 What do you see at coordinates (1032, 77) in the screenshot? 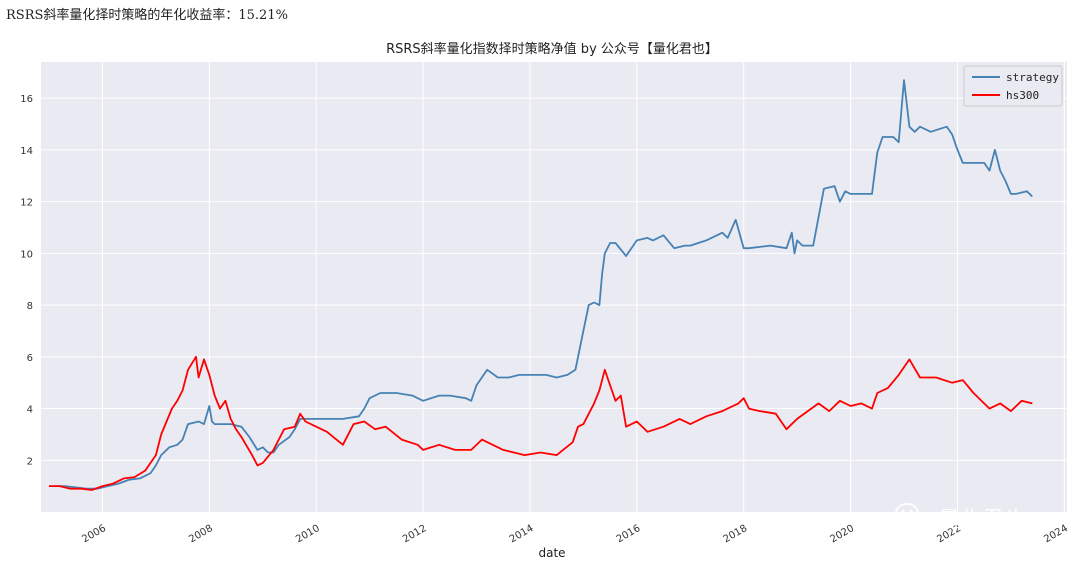
I see `legend-label-strategy: strategy` at bounding box center [1032, 77].